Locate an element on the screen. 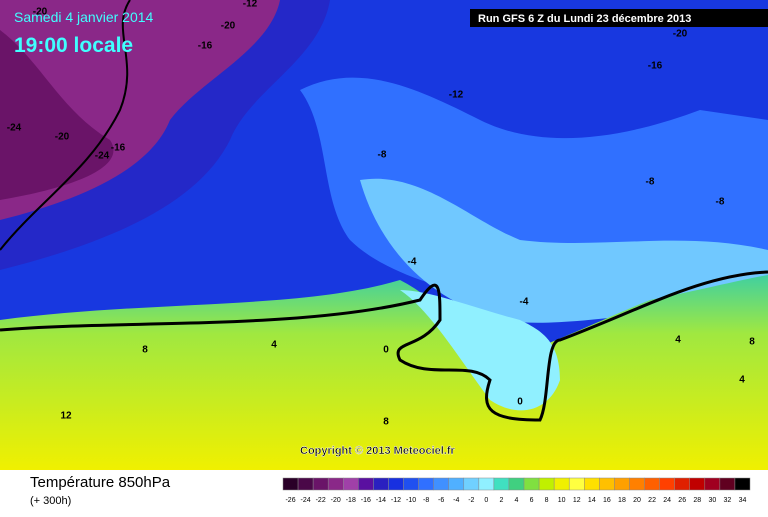 This screenshot has width=768, height=517. legend-label: 8 is located at coordinates (547, 500).